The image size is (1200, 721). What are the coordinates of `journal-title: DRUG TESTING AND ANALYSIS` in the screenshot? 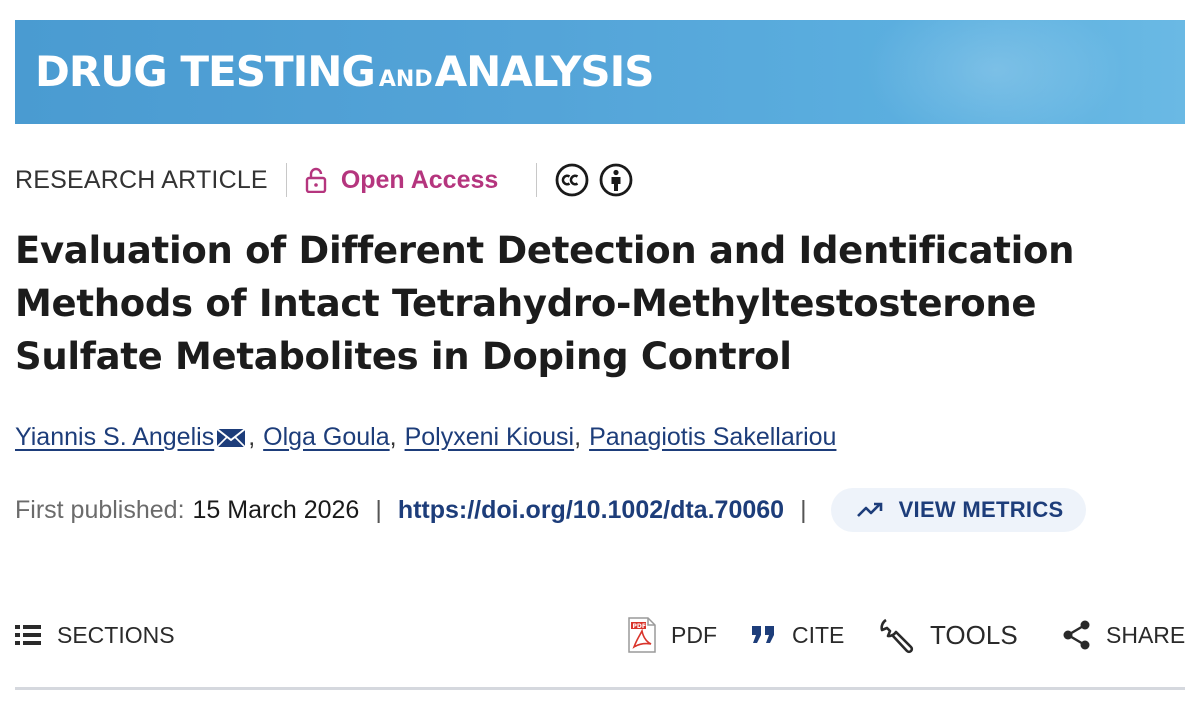 It's located at (345, 71).